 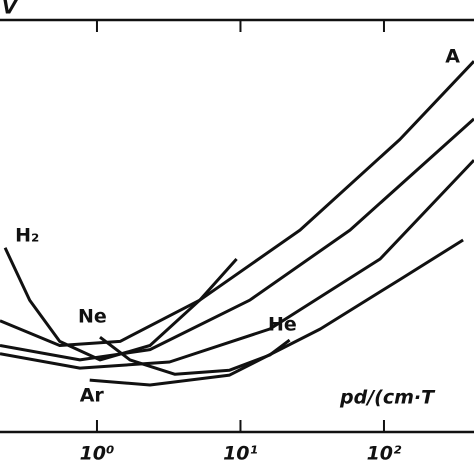 What do you see at coordinates (10, 9) in the screenshot?
I see `y-axis-label: V` at bounding box center [10, 9].